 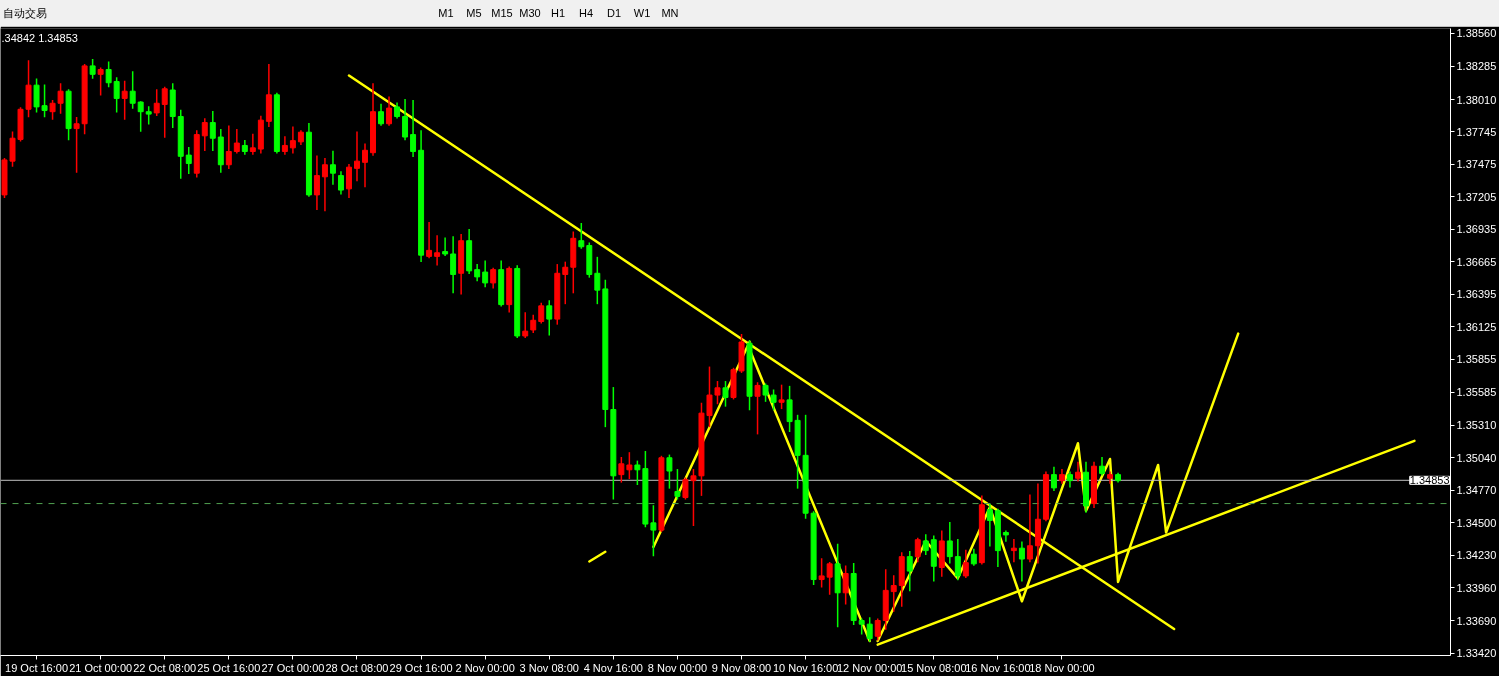 I want to click on text: M5, so click(x=474, y=13).